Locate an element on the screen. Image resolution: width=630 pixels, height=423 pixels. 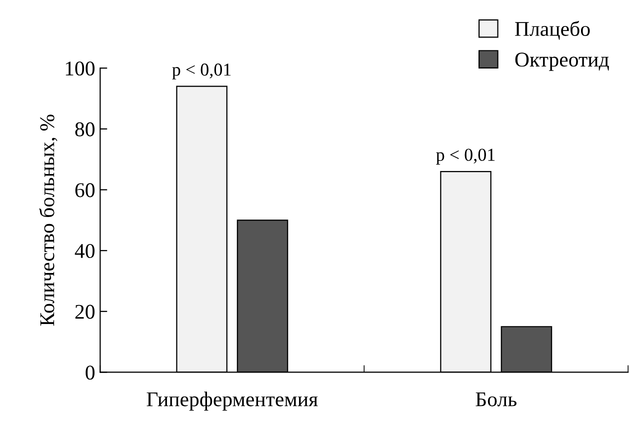
x-tick-label: Гиперферментемия is located at coordinates (232, 401).